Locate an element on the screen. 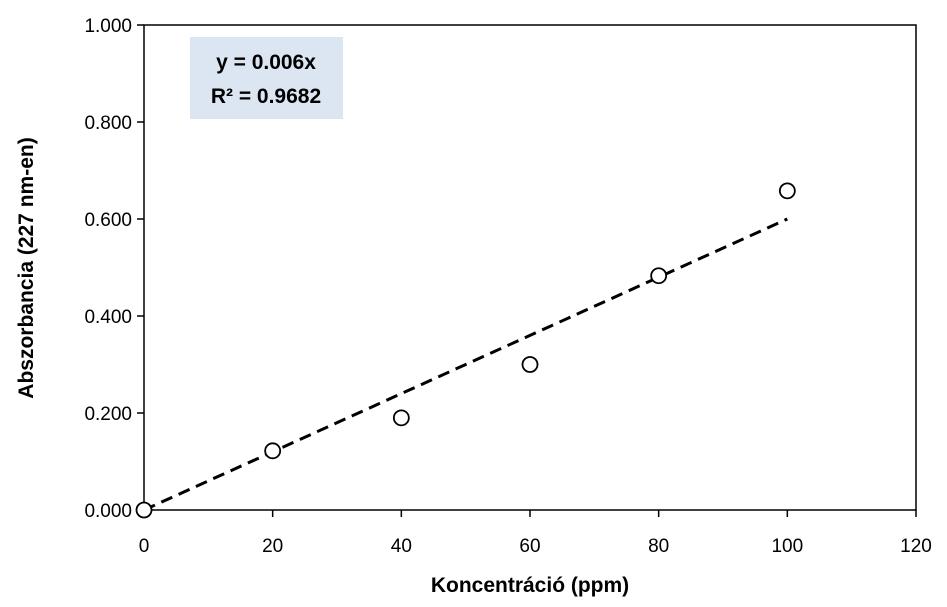 The height and width of the screenshot is (607, 947). x-axis-ticks: 0 20 40 60 80 100 120 is located at coordinates (535, 533).